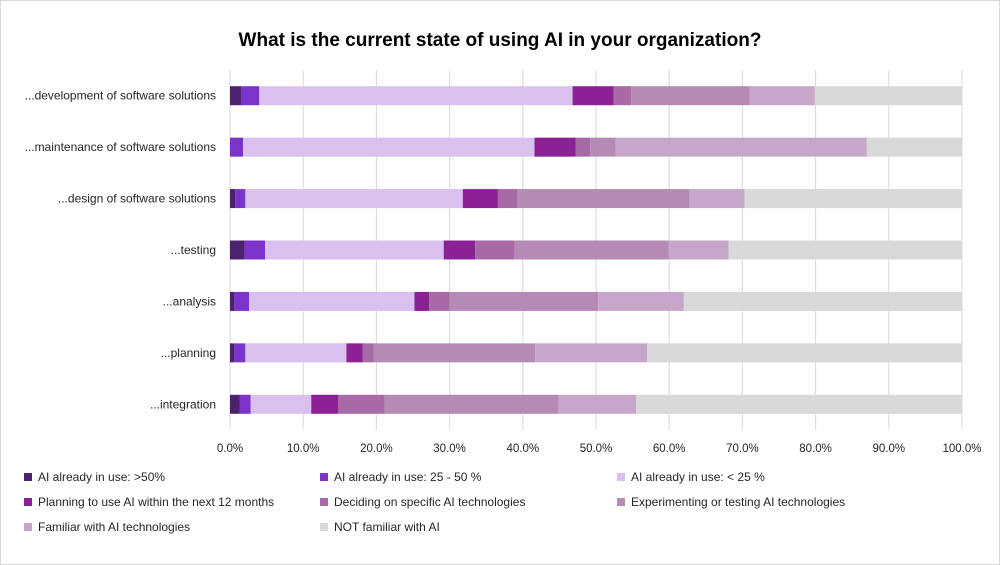 This screenshot has width=1000, height=565. I want to click on x-tick-label: 50.0%, so click(596, 449).